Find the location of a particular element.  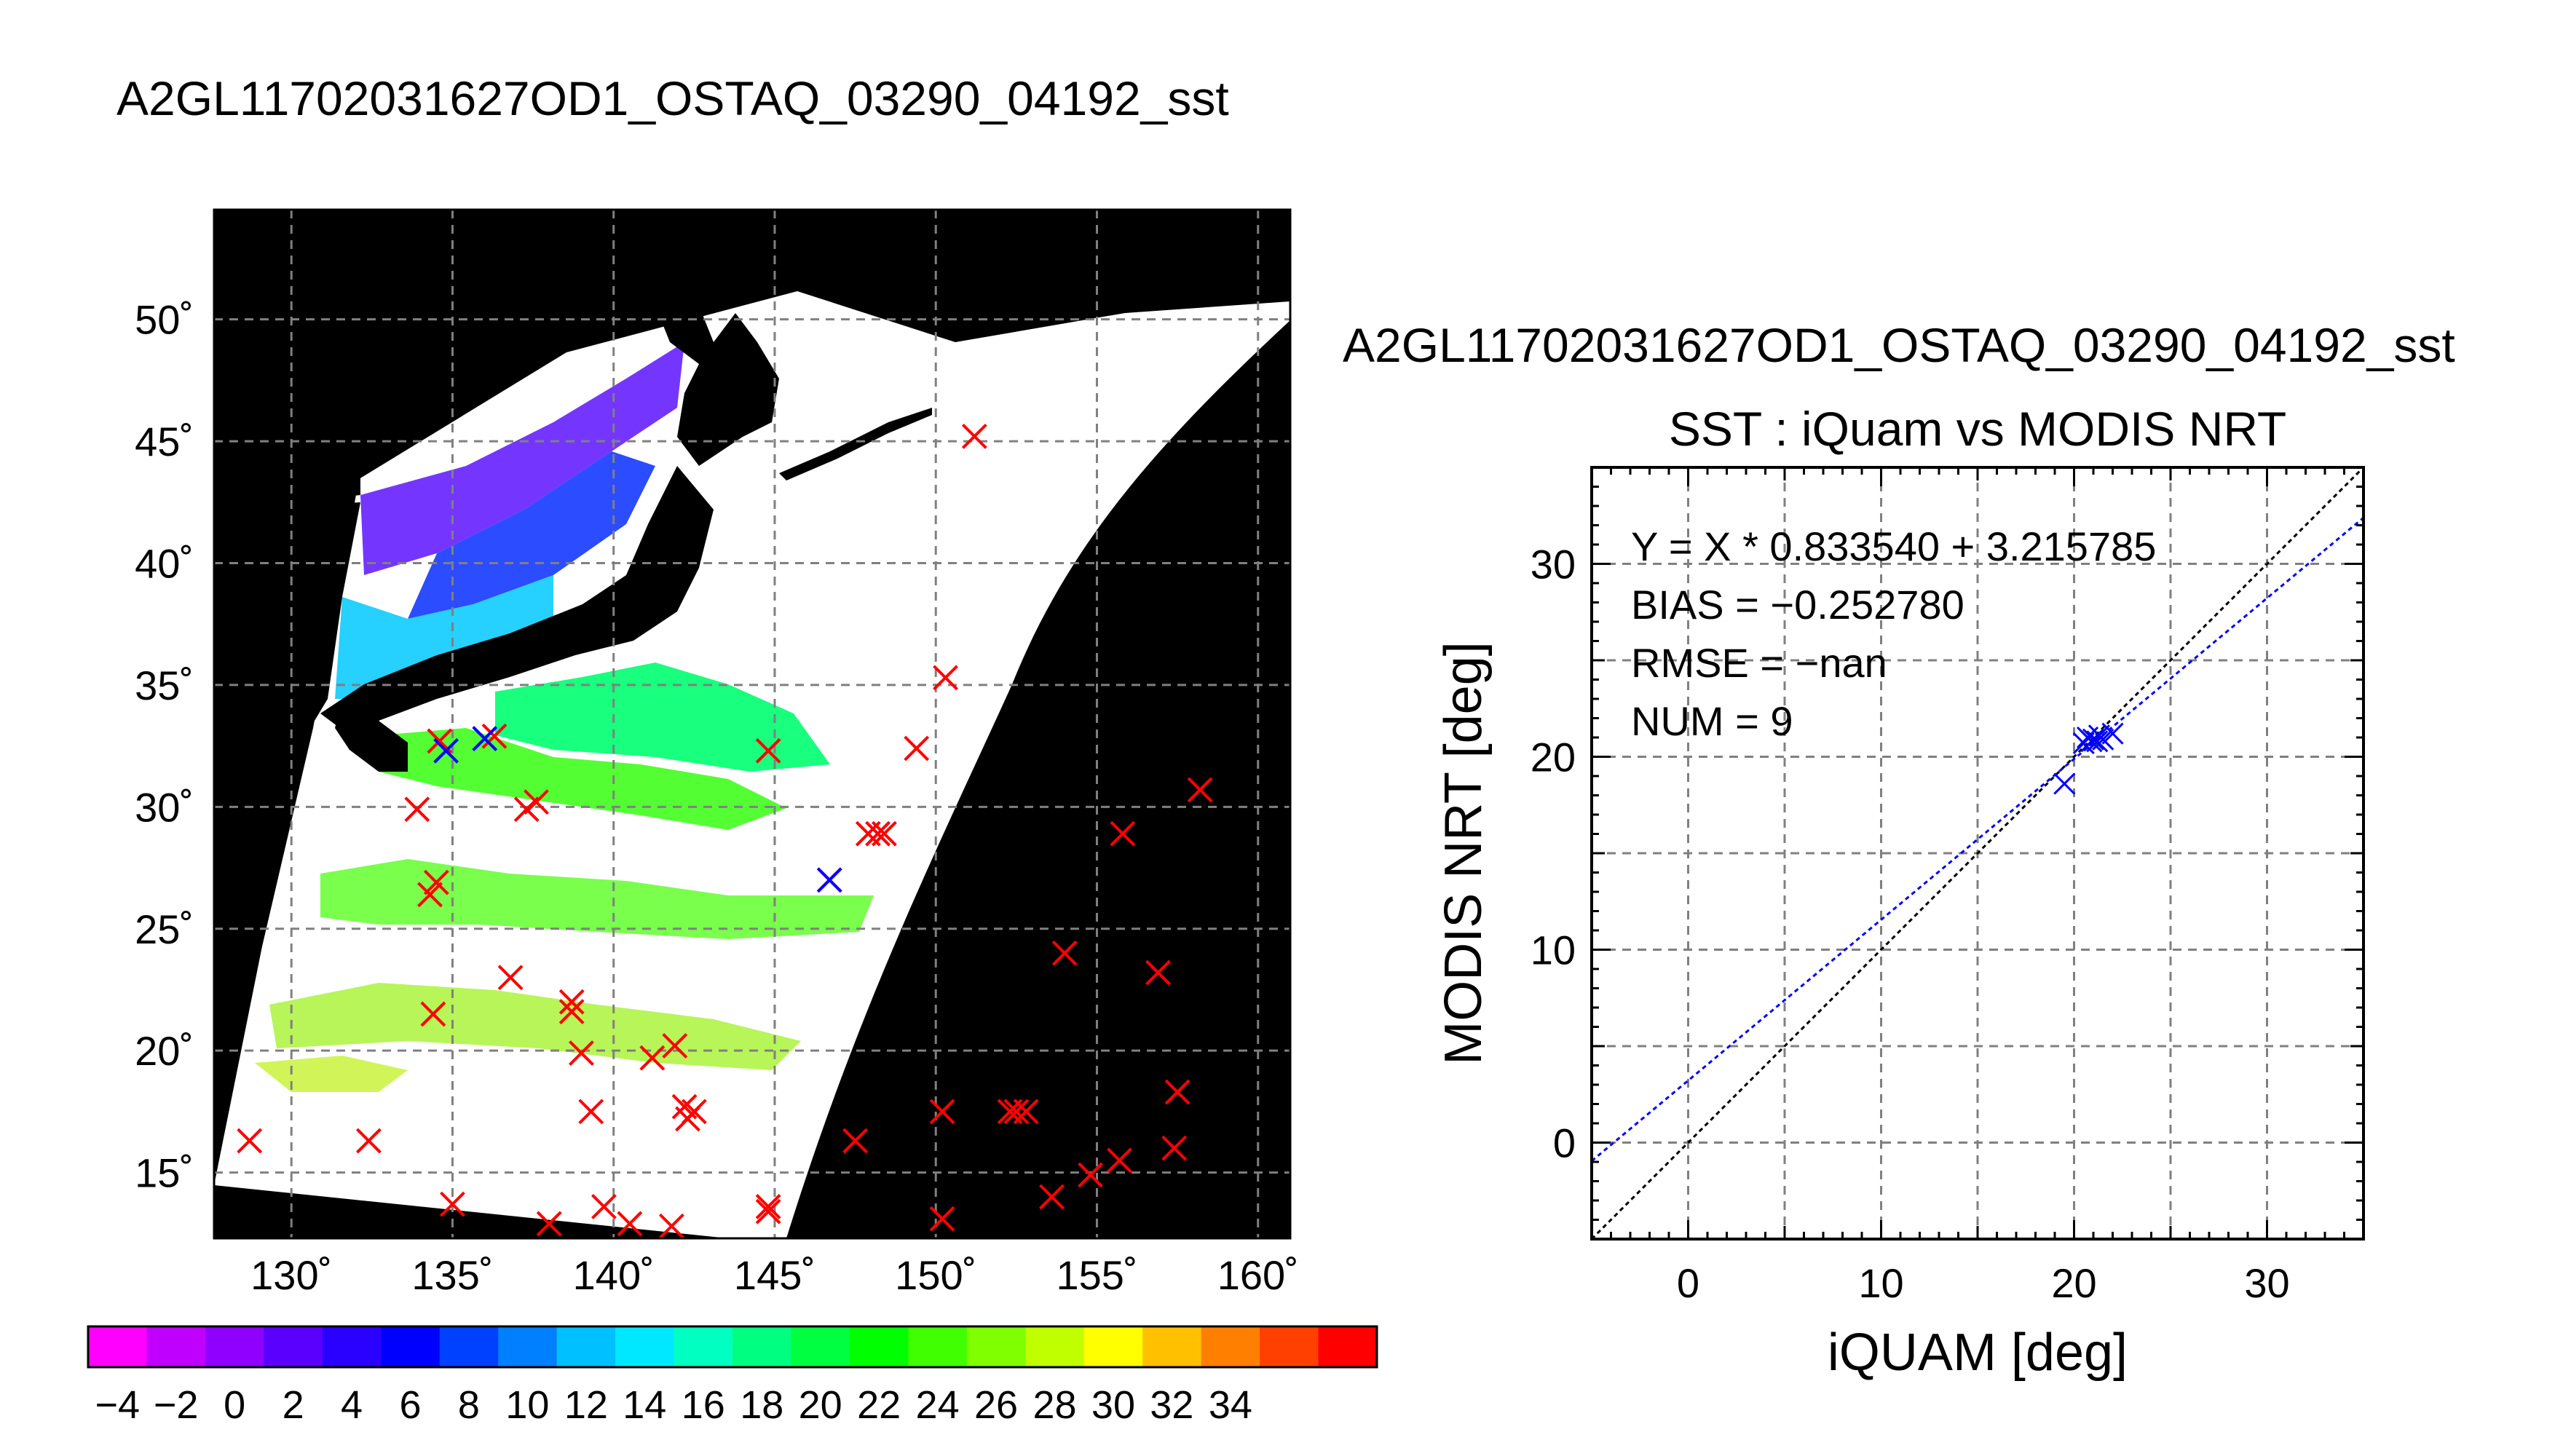

colorbar-label: 10 is located at coordinates (527, 1405).